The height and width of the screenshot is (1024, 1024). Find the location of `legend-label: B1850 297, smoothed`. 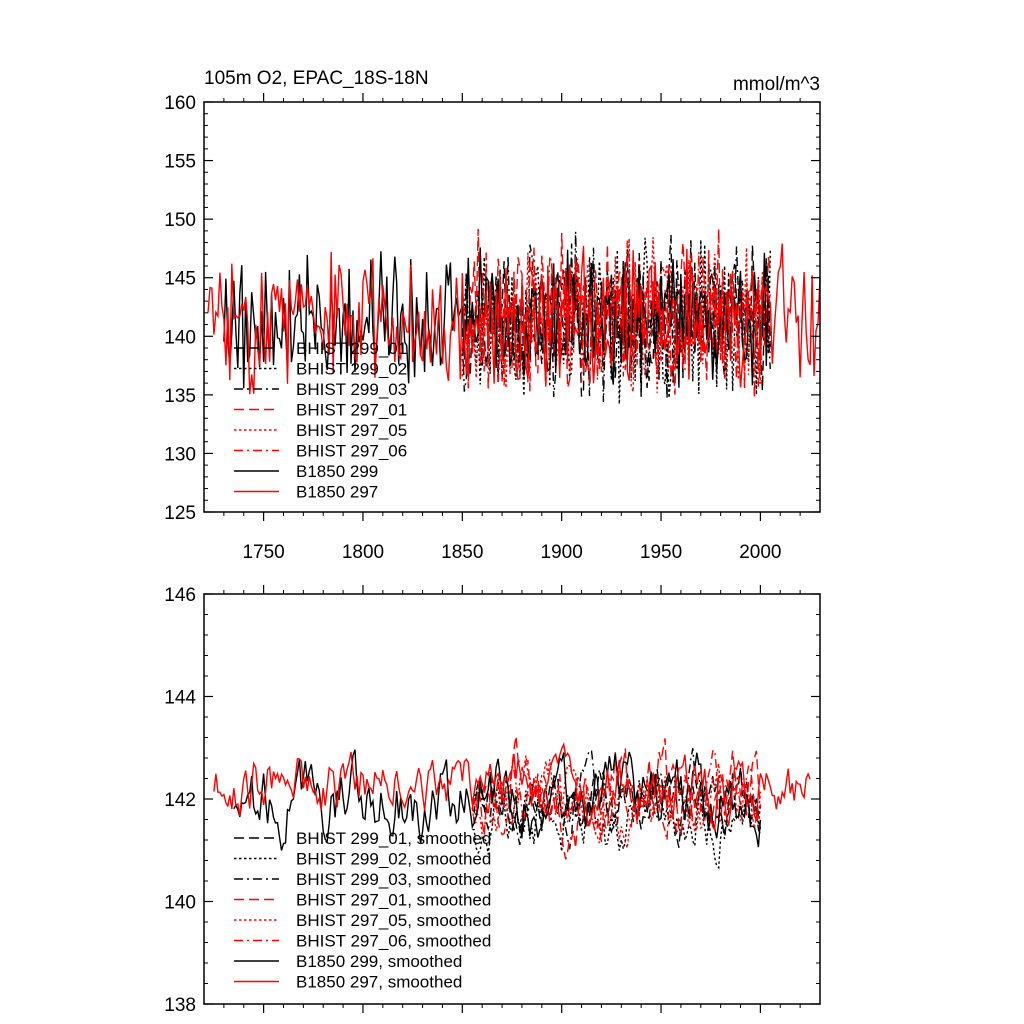

legend-label: B1850 297, smoothed is located at coordinates (379, 982).